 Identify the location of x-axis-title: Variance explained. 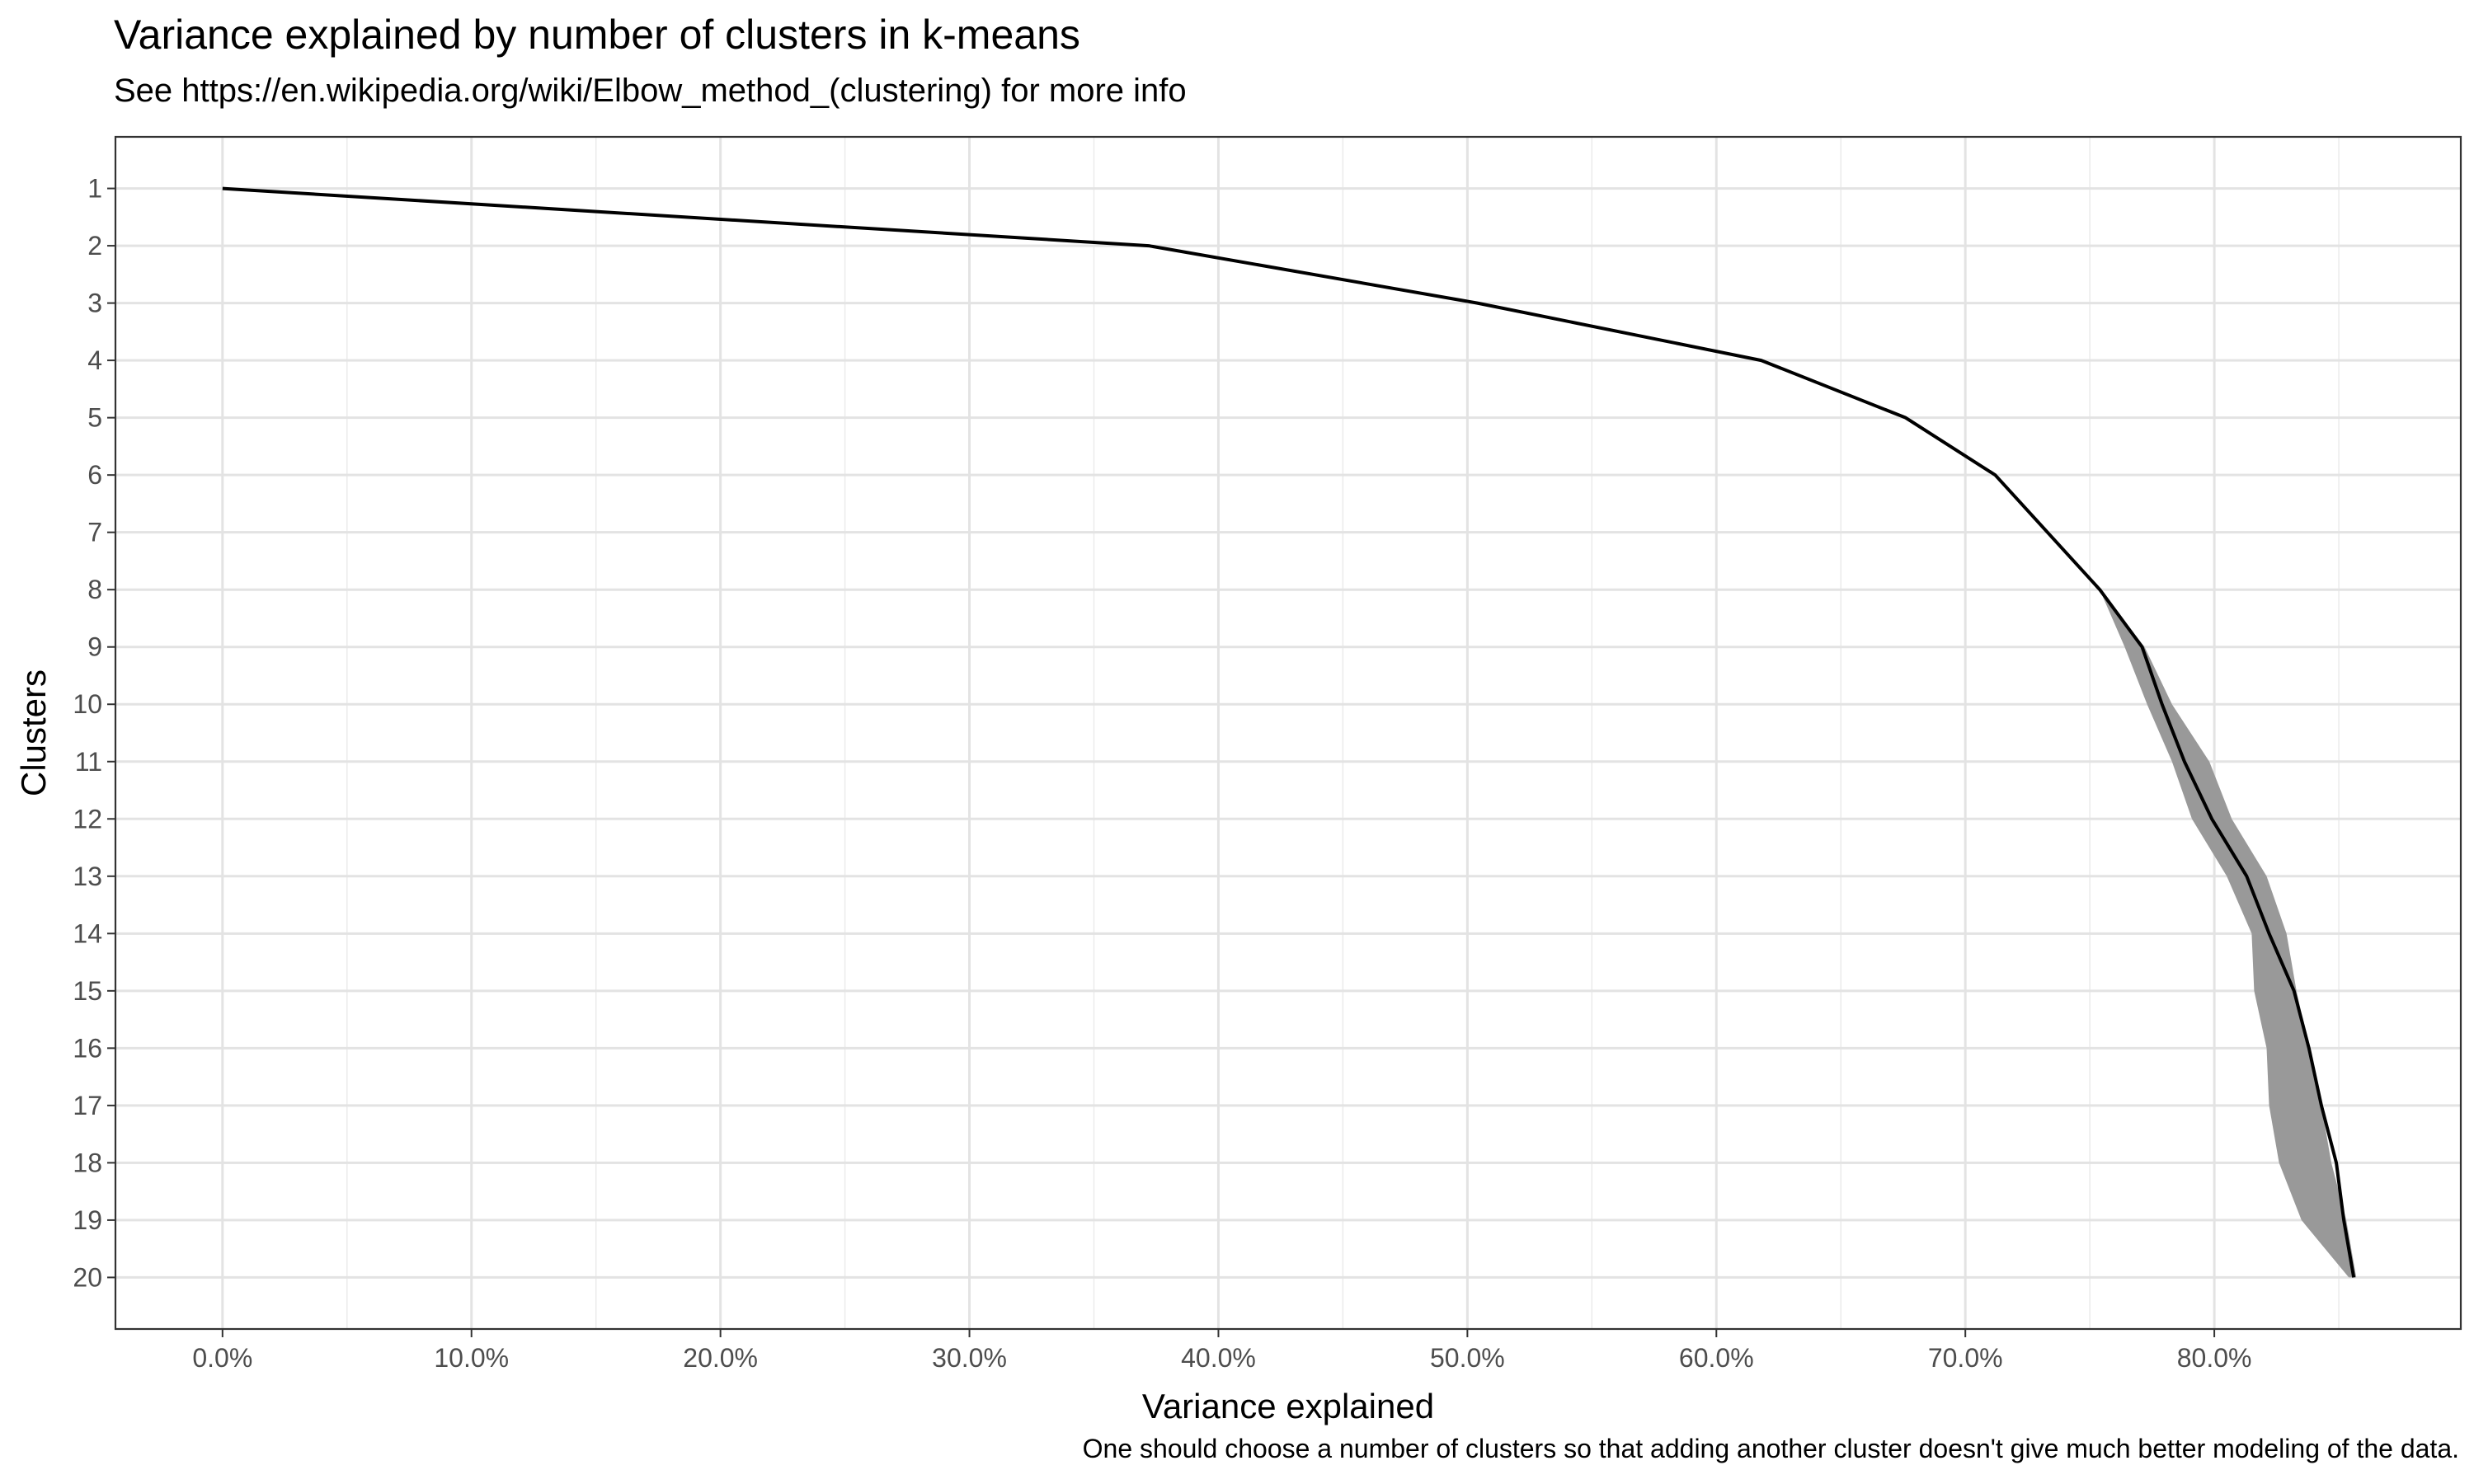
(1288, 1406).